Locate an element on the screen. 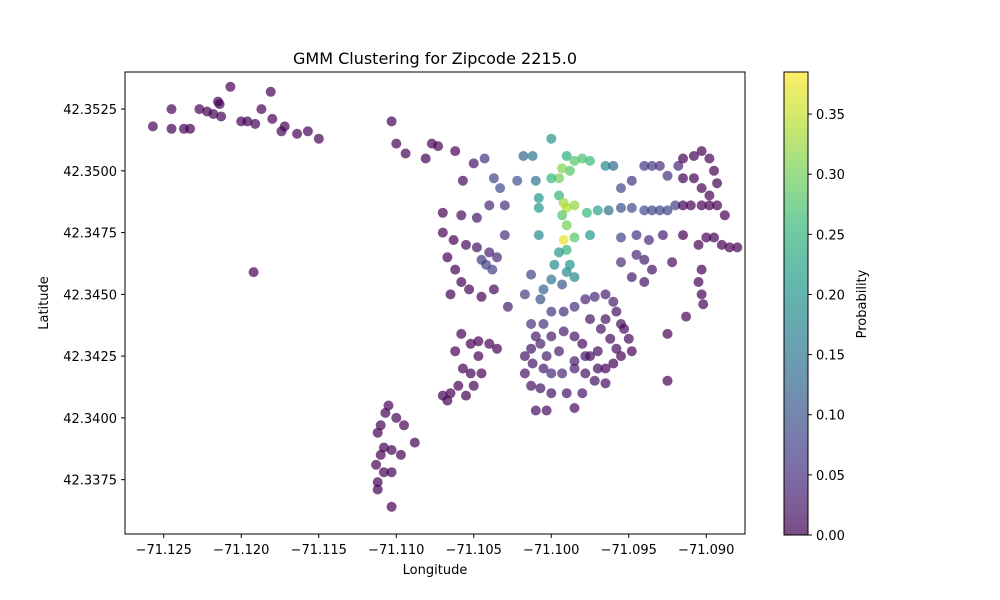 The image size is (1000, 600). colorbar-tick-label: 0.25 is located at coordinates (830, 235).